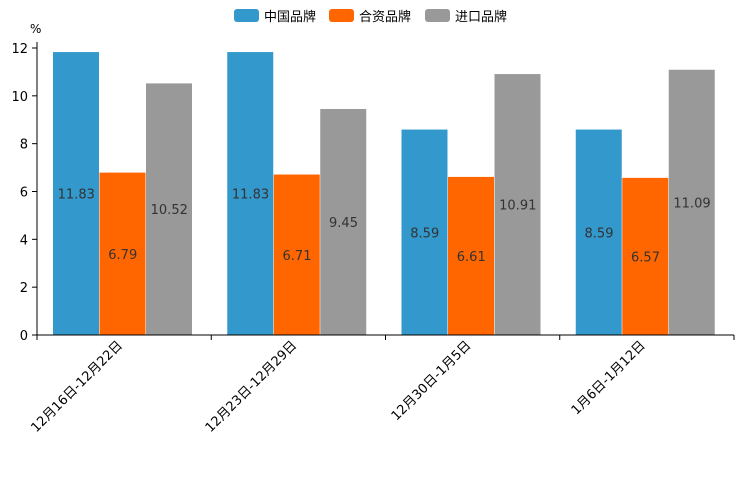  Describe the element at coordinates (24, 288) in the screenshot. I see `y-tick-label: 2` at that location.